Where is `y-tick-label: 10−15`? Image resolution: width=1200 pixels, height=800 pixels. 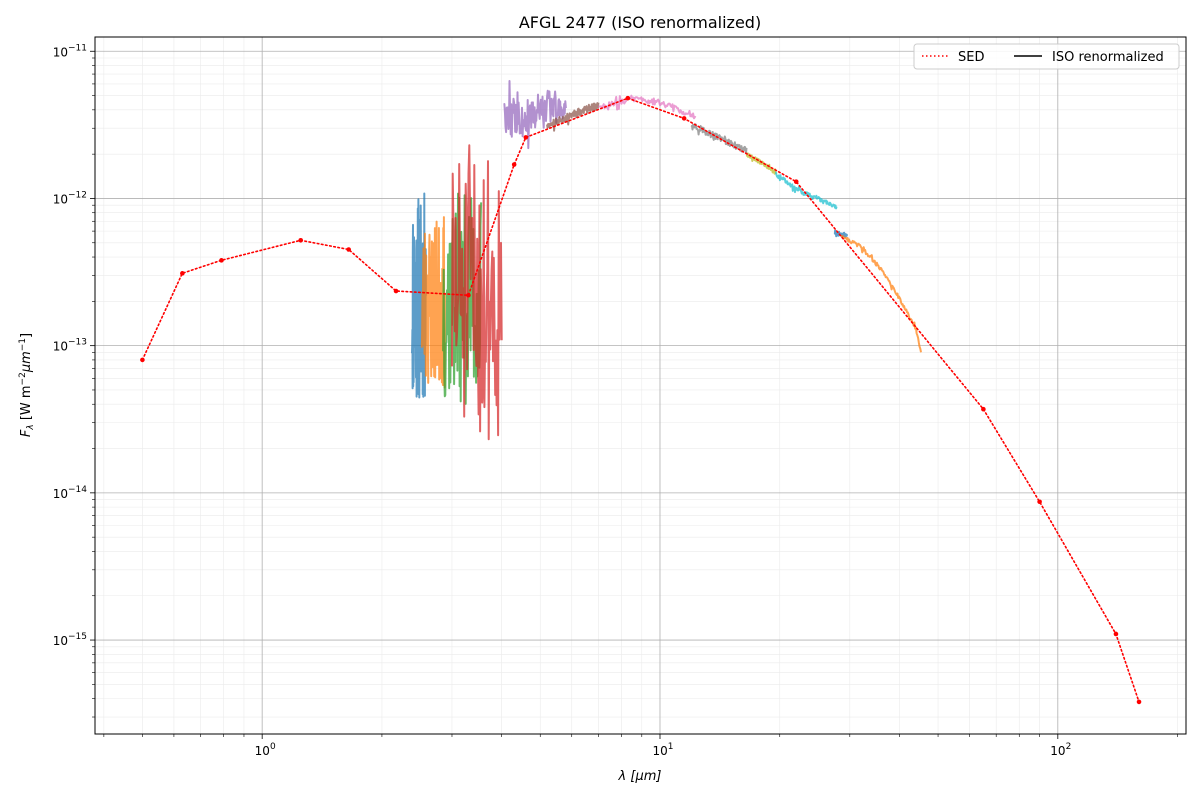 y-tick-label: 10−15 is located at coordinates (70, 640).